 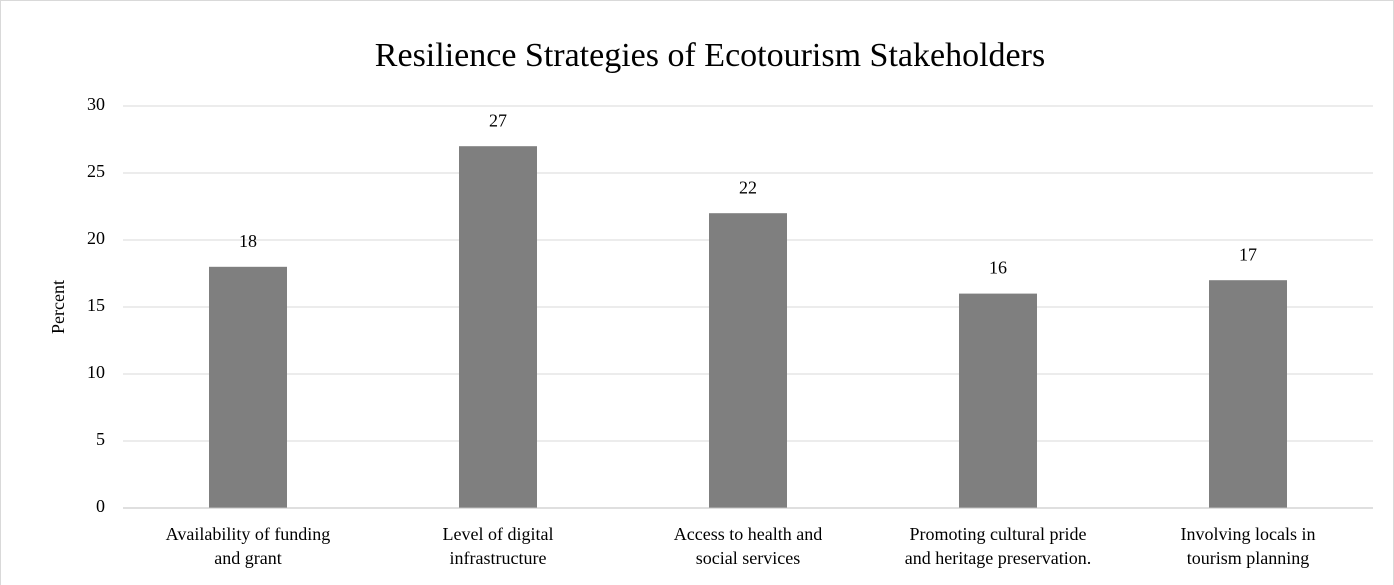 What do you see at coordinates (96, 104) in the screenshot?
I see `y-tick-label: 30` at bounding box center [96, 104].